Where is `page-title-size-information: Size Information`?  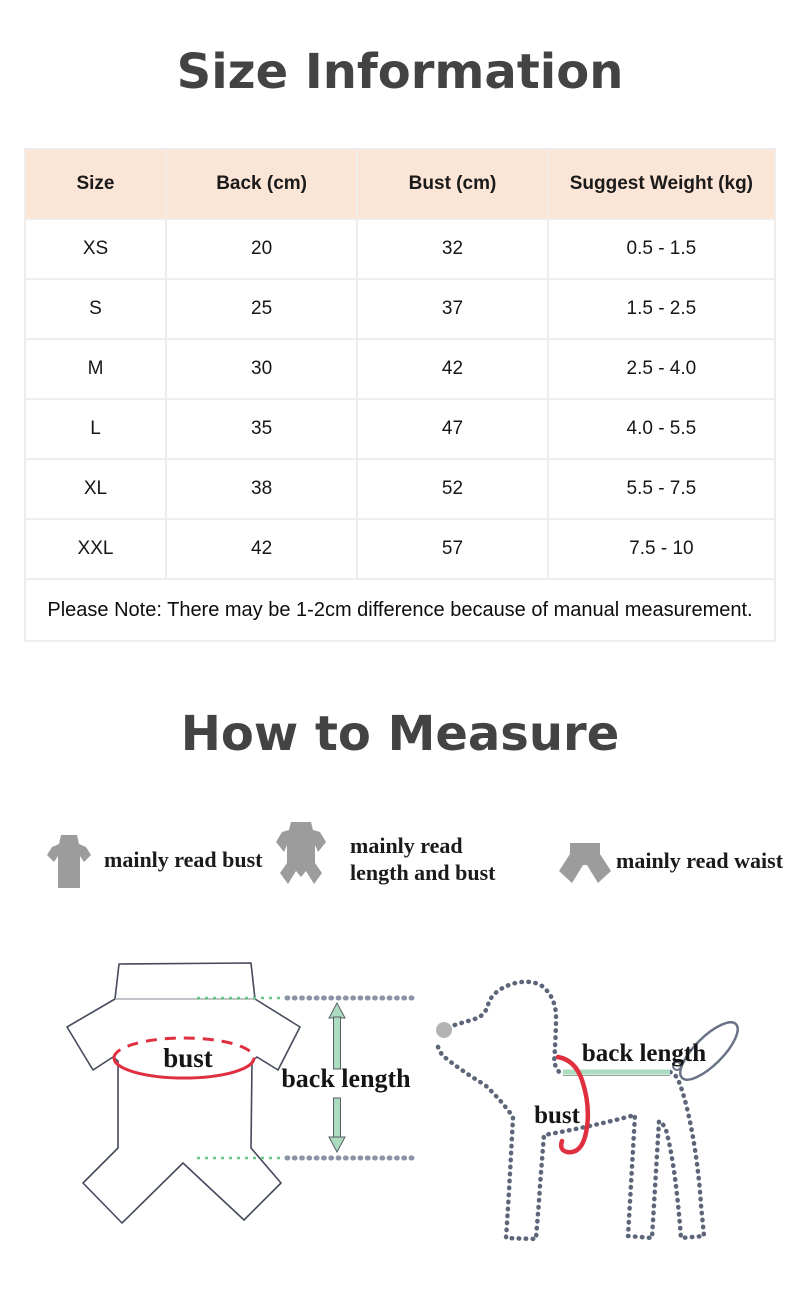 page-title-size-information: Size Information is located at coordinates (400, 72).